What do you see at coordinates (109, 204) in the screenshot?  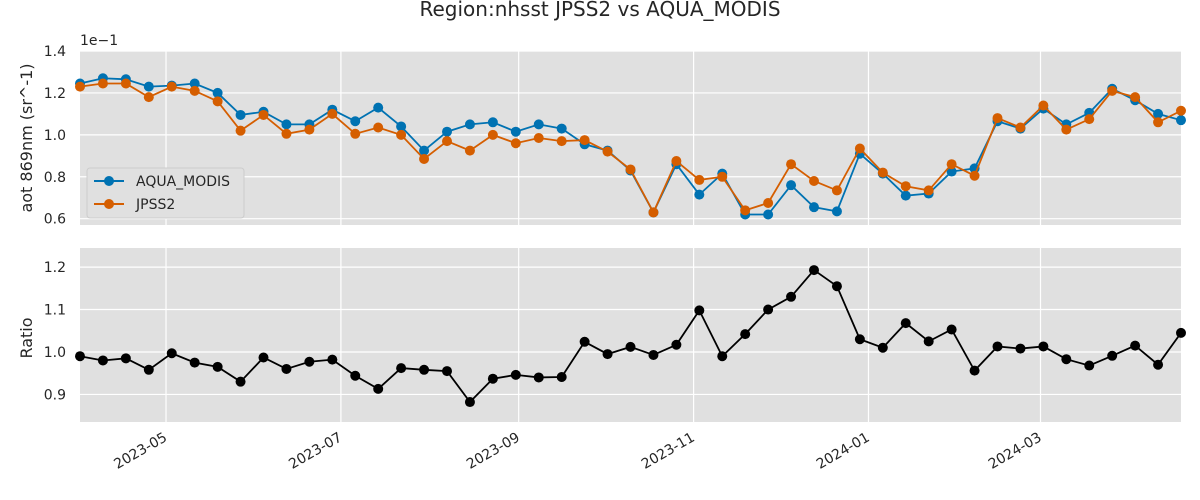 I see `legend-marker-jpss2` at bounding box center [109, 204].